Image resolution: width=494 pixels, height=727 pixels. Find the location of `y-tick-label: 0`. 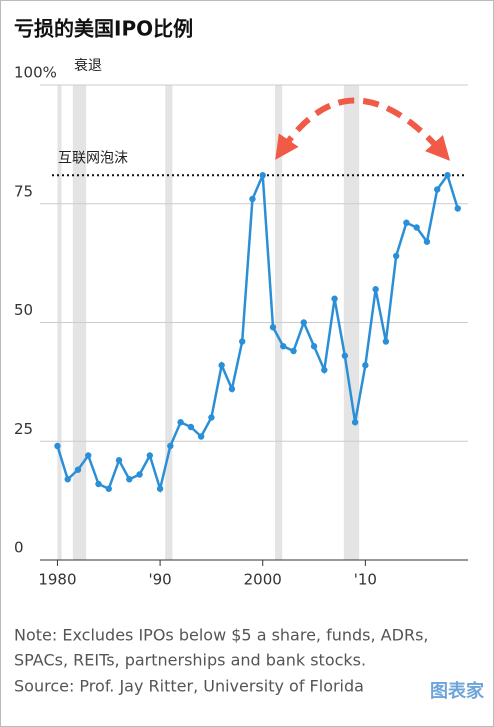

y-tick-label: 0 is located at coordinates (19, 548).